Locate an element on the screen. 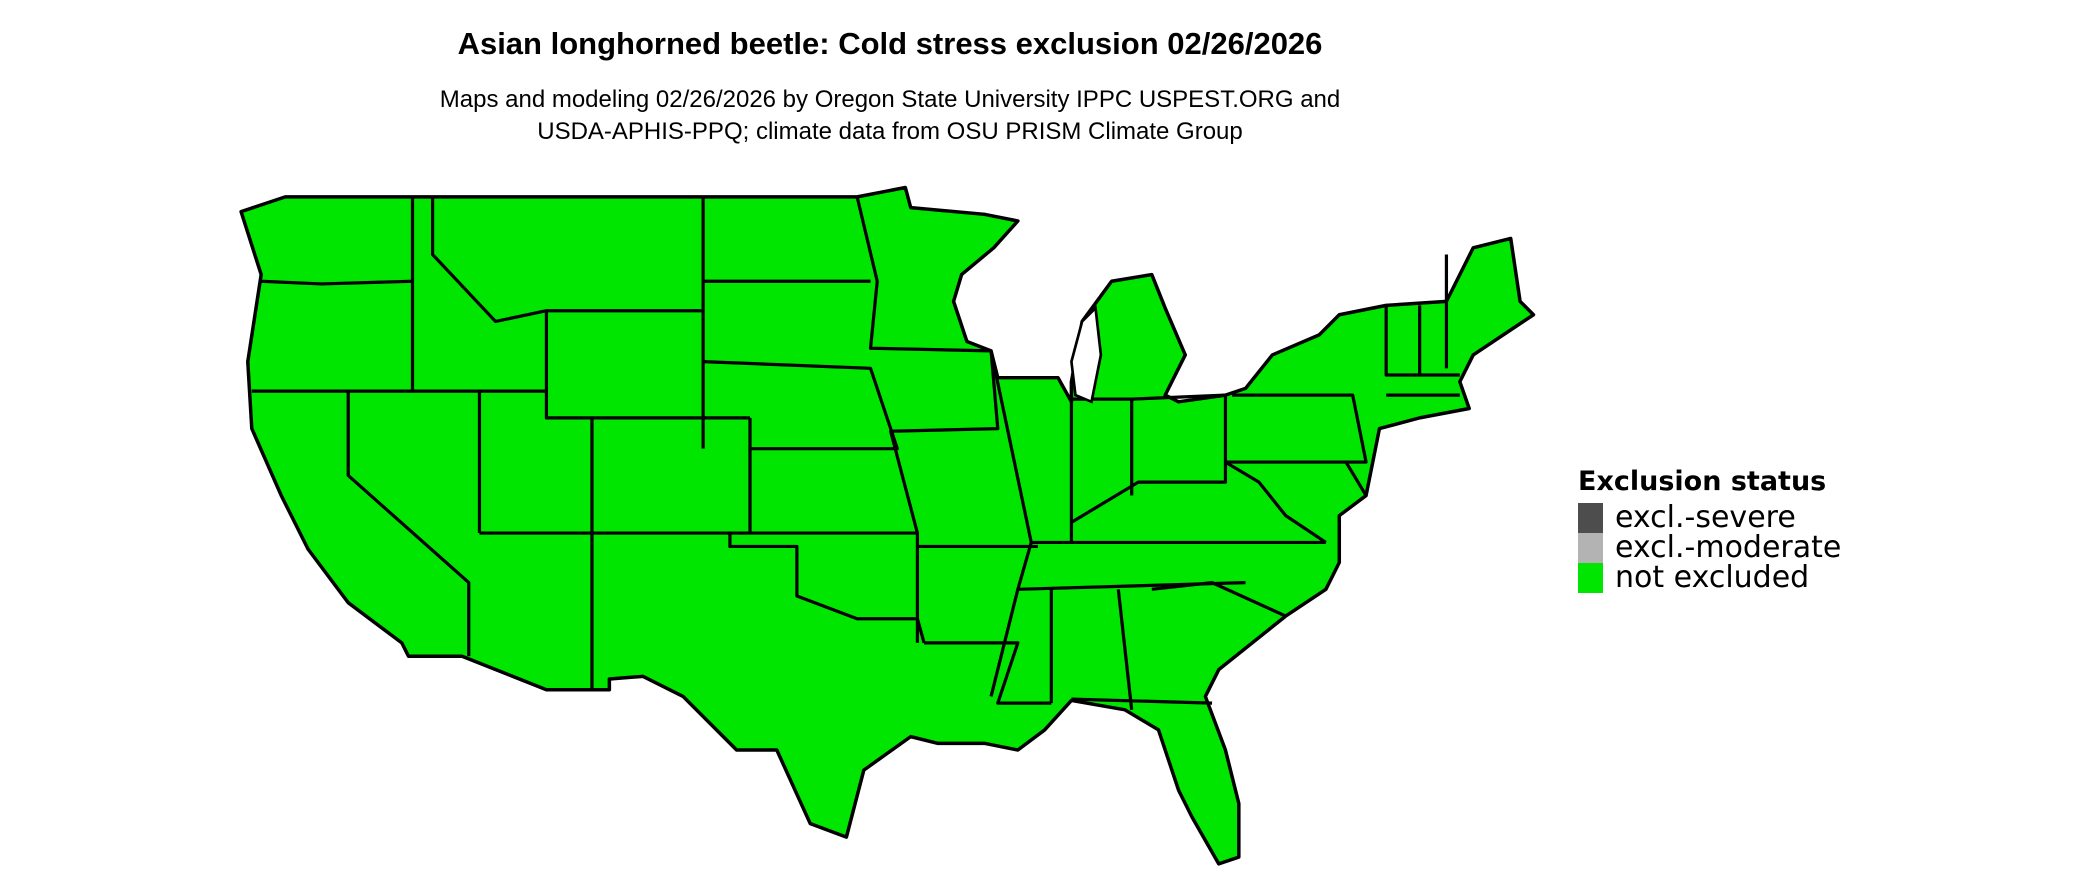 This screenshot has height=892, width=2100. legend-swatch-severe is located at coordinates (1590, 518).